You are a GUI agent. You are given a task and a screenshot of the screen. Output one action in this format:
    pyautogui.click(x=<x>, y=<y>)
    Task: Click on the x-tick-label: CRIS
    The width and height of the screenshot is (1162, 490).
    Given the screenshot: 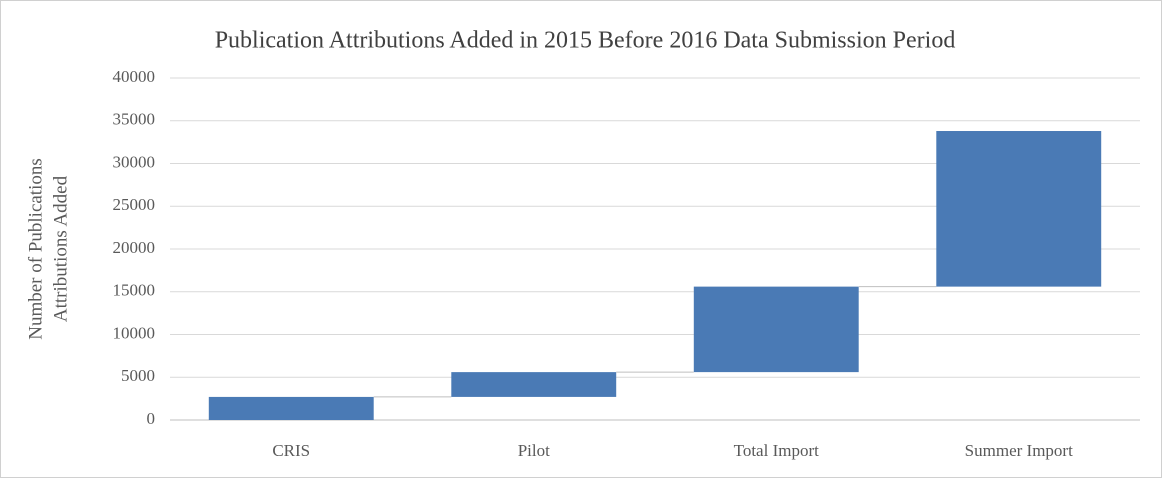 What is the action you would take?
    pyautogui.click(x=291, y=450)
    